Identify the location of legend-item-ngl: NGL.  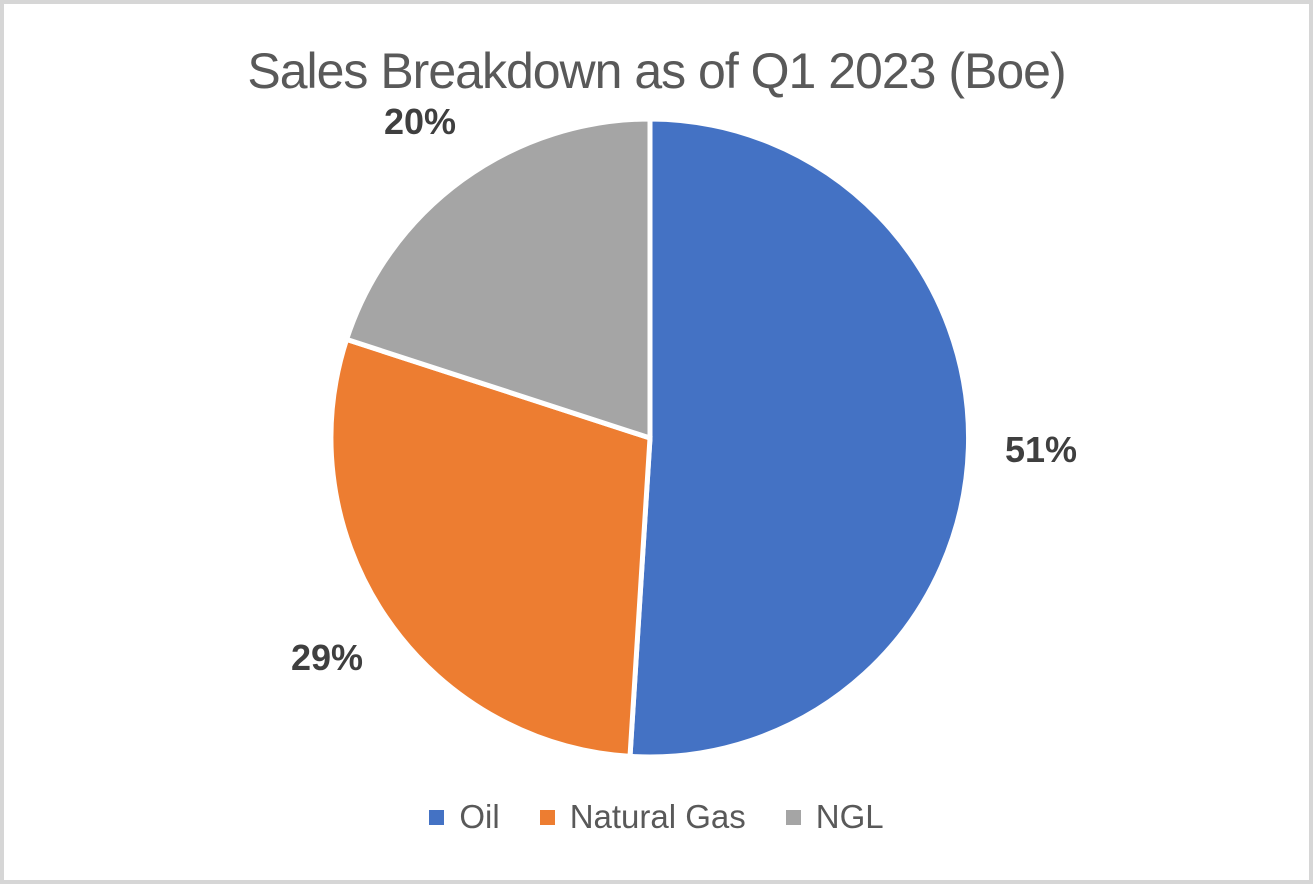
(834, 817).